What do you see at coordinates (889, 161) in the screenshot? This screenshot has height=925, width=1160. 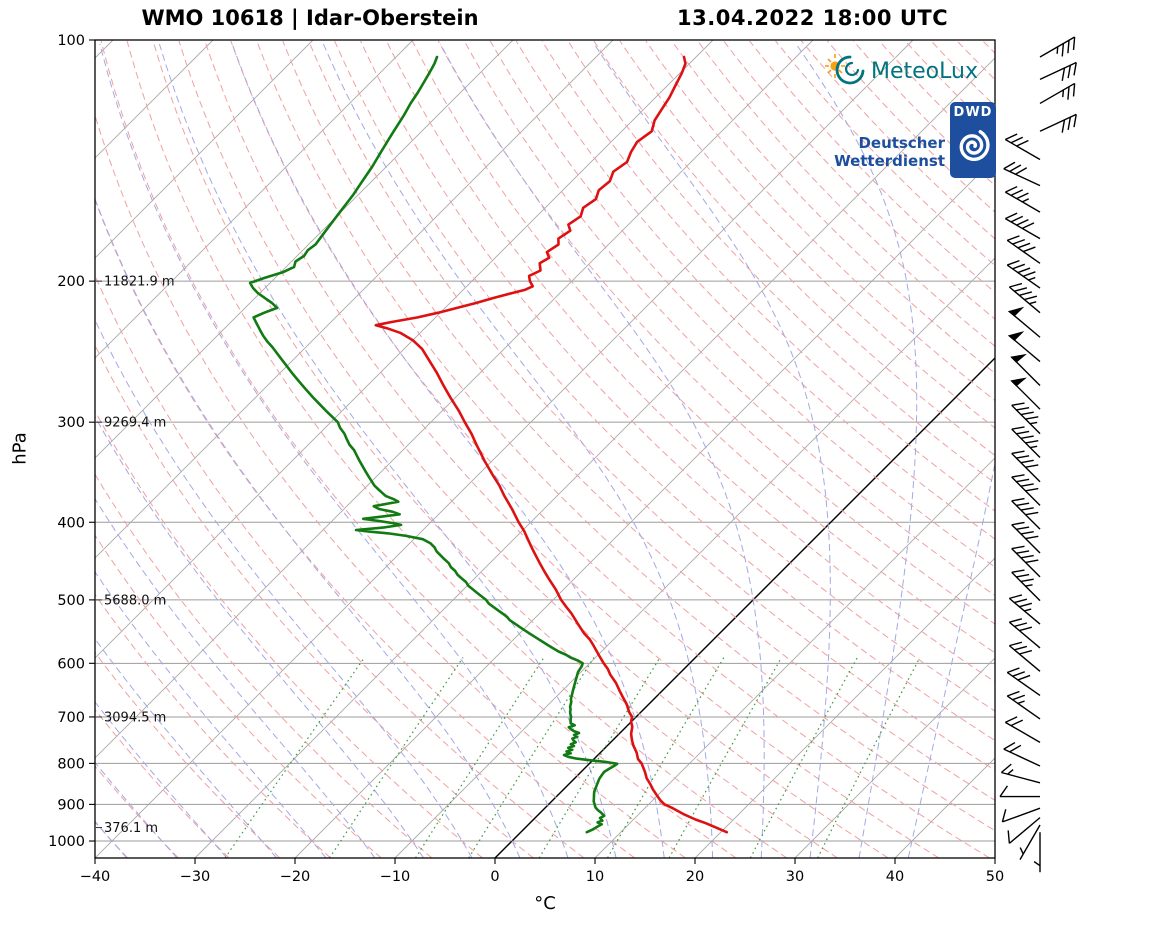 I see `dwd-wordmark-line2: Wetterdienst` at bounding box center [889, 161].